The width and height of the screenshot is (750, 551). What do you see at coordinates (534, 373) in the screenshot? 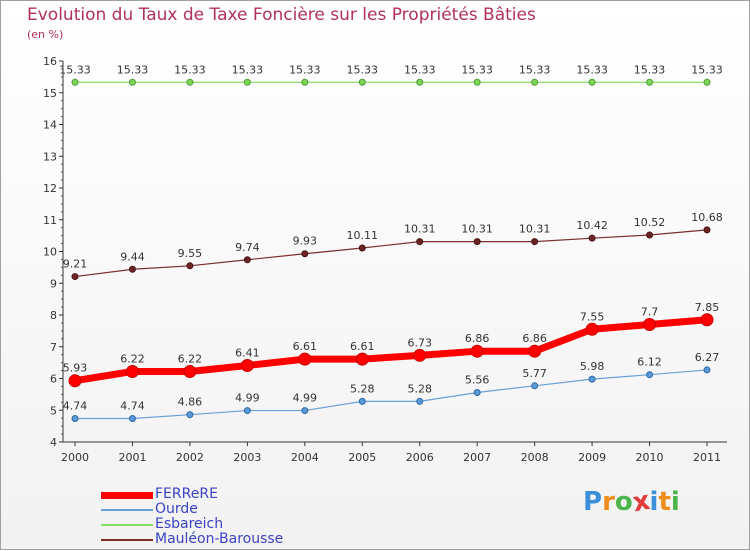
I see `data-label: 5.77` at bounding box center [534, 373].